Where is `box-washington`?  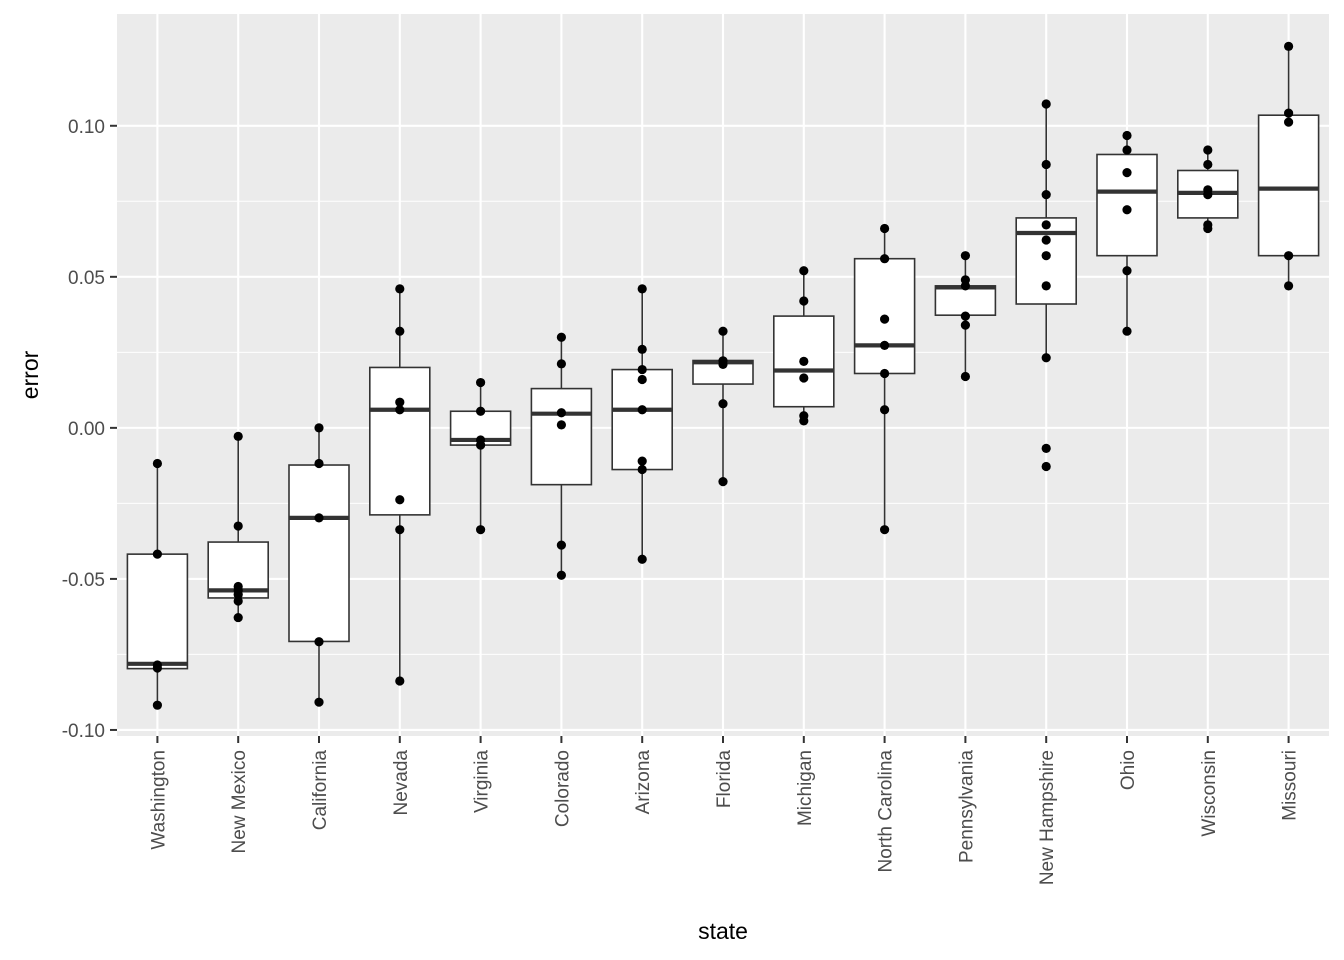
box-washington is located at coordinates (157, 584).